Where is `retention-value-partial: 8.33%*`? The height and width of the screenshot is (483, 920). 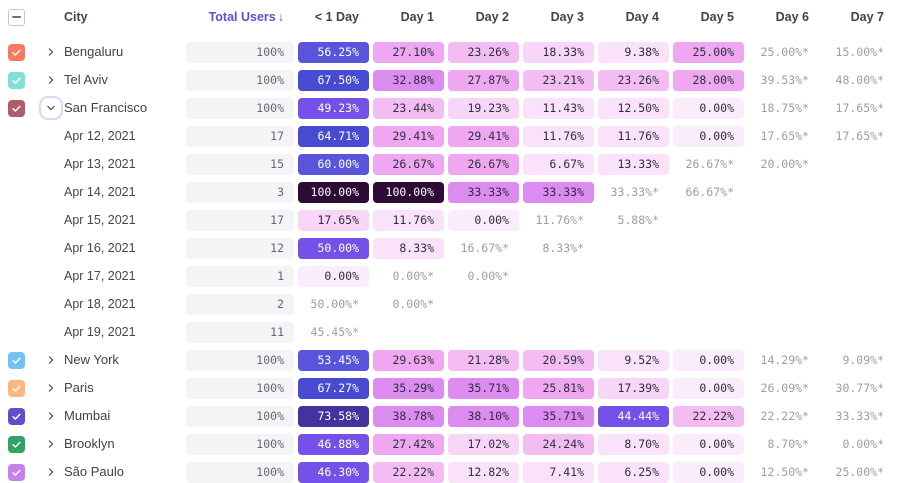
retention-value-partial: 8.33%* is located at coordinates (563, 248).